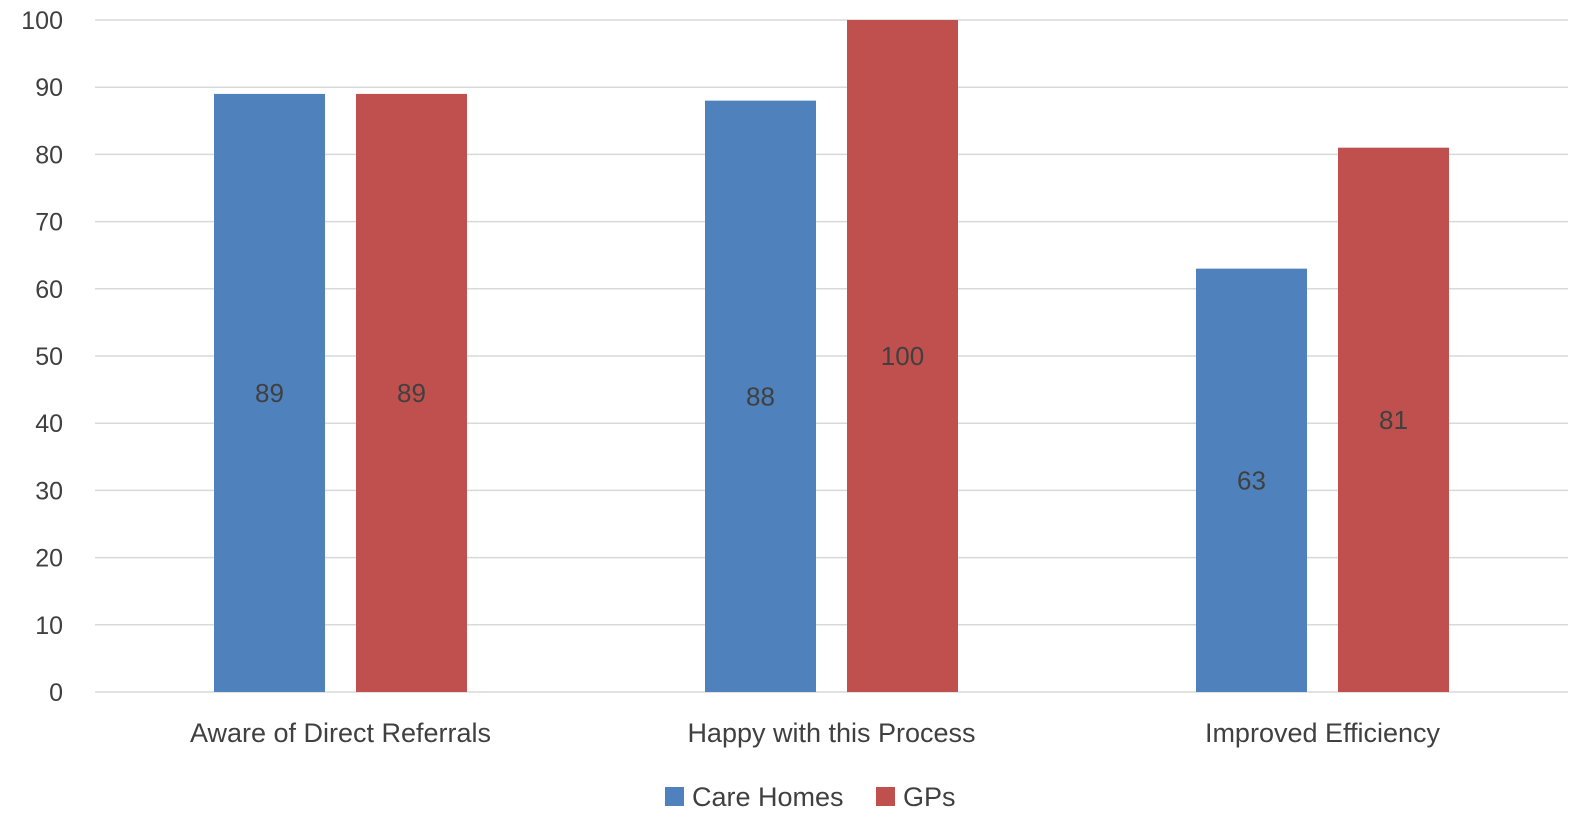 This screenshot has width=1570, height=818. Describe the element at coordinates (49, 88) in the screenshot. I see `y-tick-label: 90` at that location.